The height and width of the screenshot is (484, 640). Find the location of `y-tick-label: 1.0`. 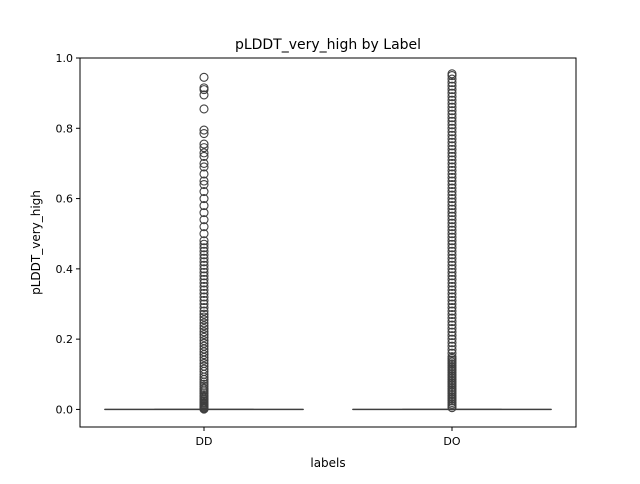

y-tick-label: 1.0 is located at coordinates (65, 58).